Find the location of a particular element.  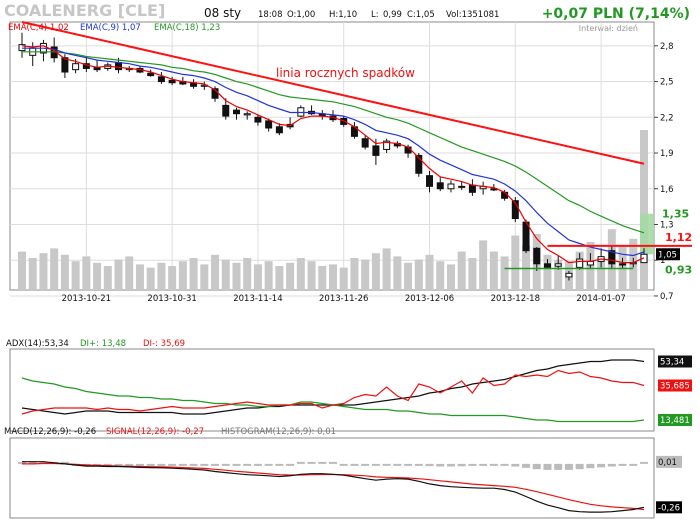

y-tick-label: 1,3 is located at coordinates (667, 225).